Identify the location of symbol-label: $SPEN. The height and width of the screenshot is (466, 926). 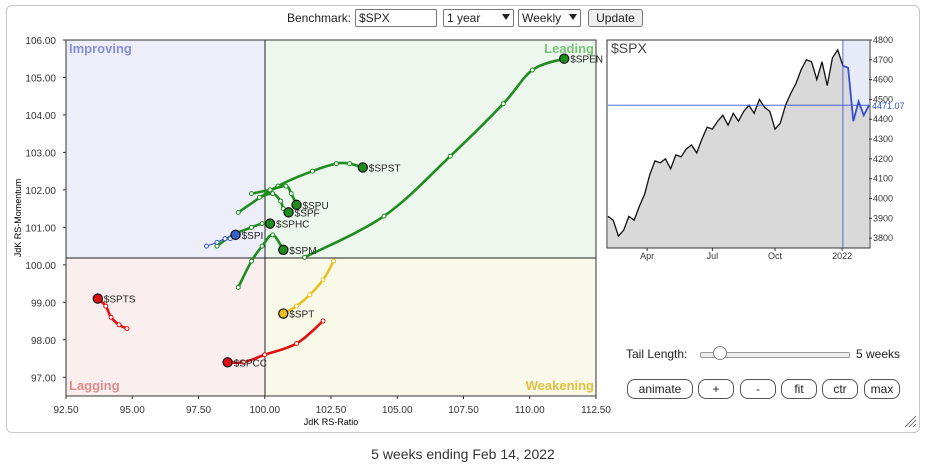
(586, 60).